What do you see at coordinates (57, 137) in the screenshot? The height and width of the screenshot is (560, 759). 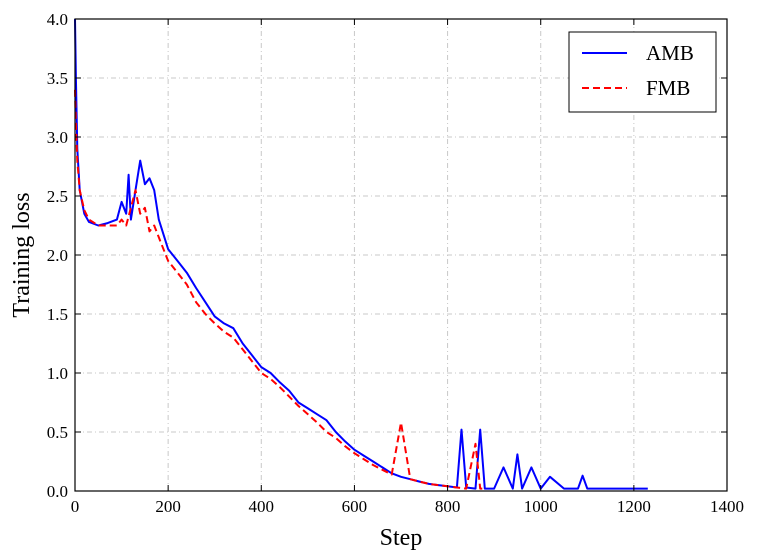 I see `y-tick-label: 3.0` at bounding box center [57, 137].